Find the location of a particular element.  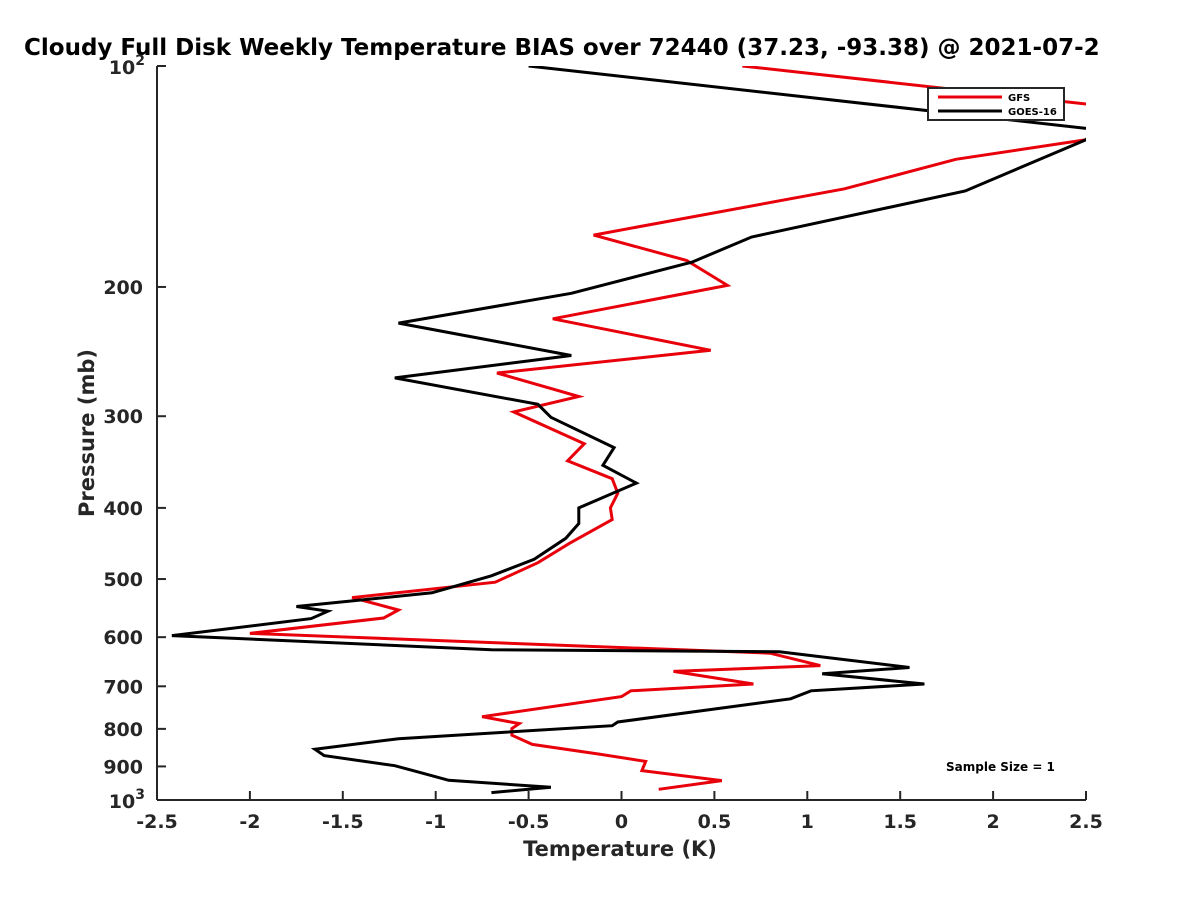

x-tick-label: 1 is located at coordinates (807, 822).